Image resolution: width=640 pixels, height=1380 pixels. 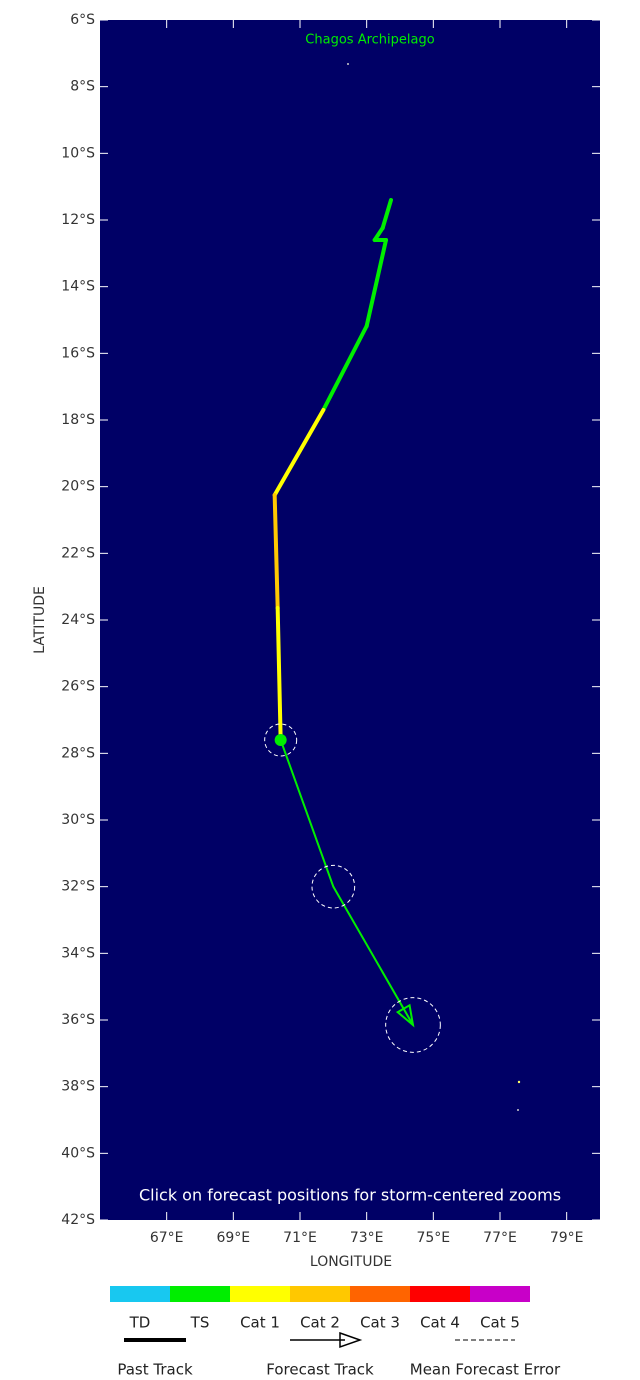 I want to click on y-tick-label: 14°S, so click(x=78, y=287).